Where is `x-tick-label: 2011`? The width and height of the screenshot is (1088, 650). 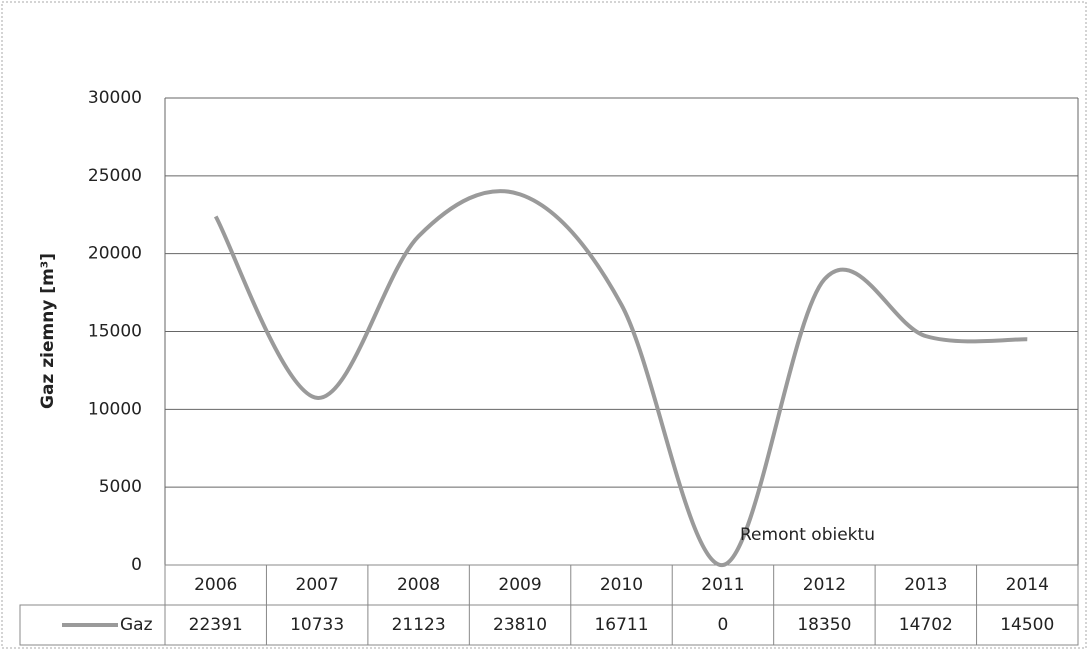 x-tick-label: 2011 is located at coordinates (722, 585).